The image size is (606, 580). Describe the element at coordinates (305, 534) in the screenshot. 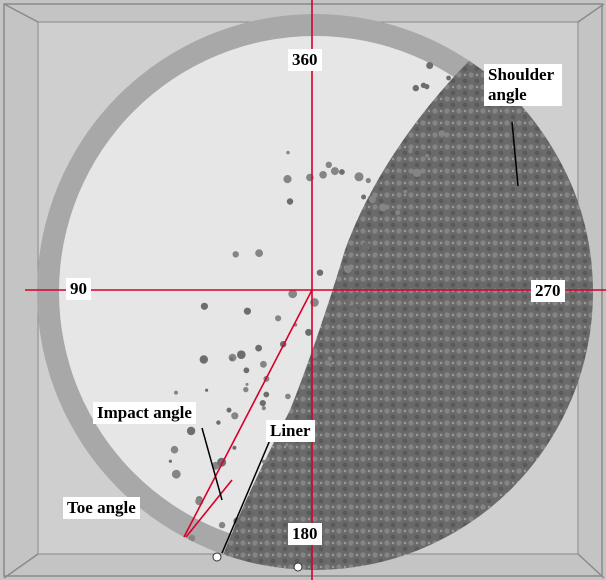

I see `angle-label: 180` at that location.